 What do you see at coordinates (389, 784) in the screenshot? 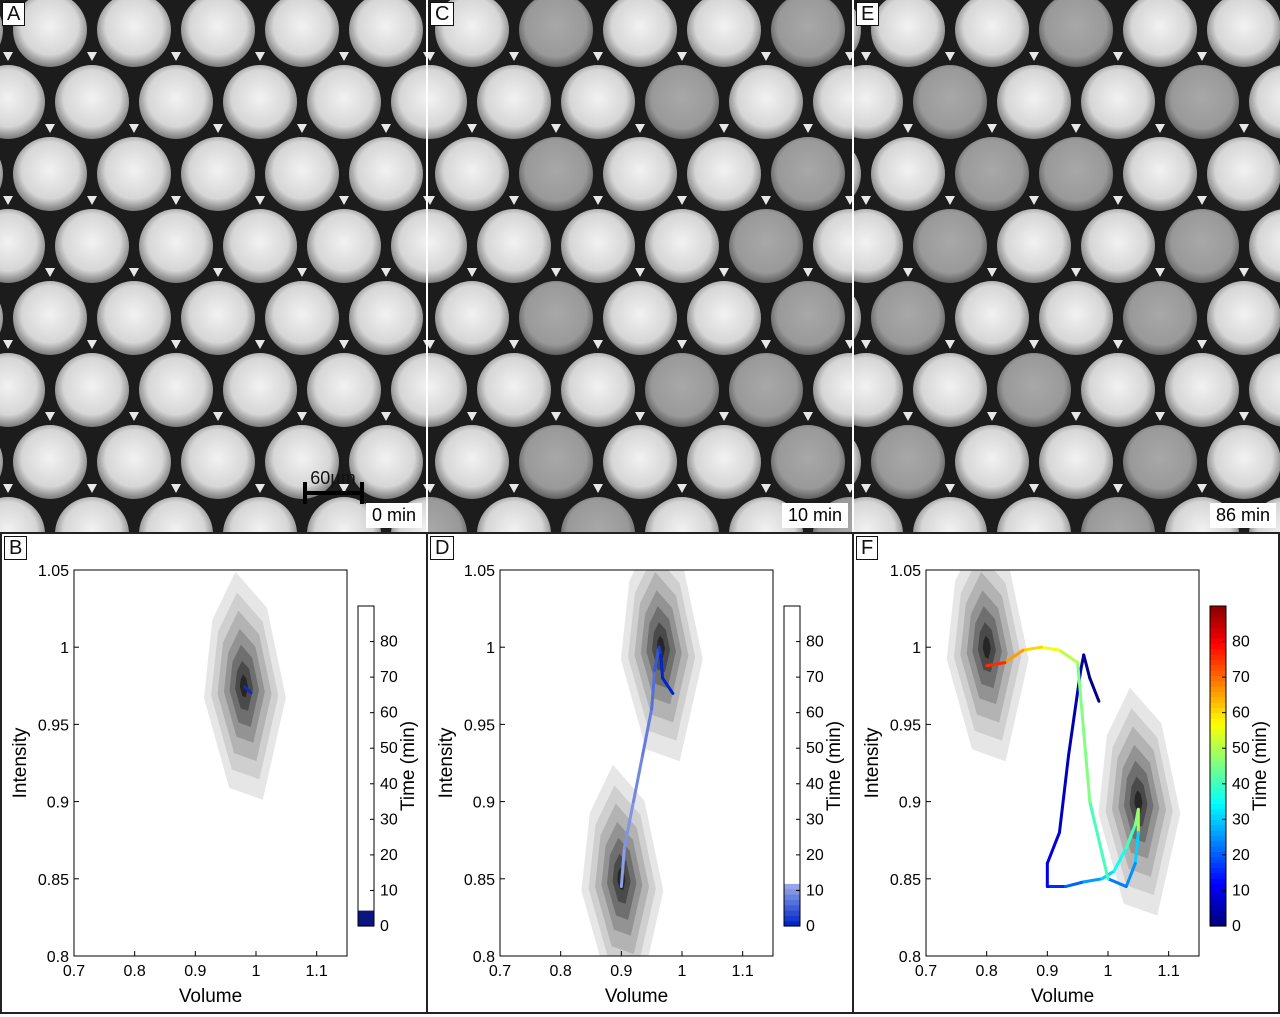
I see `colorbar-tick-label: 40` at bounding box center [389, 784].